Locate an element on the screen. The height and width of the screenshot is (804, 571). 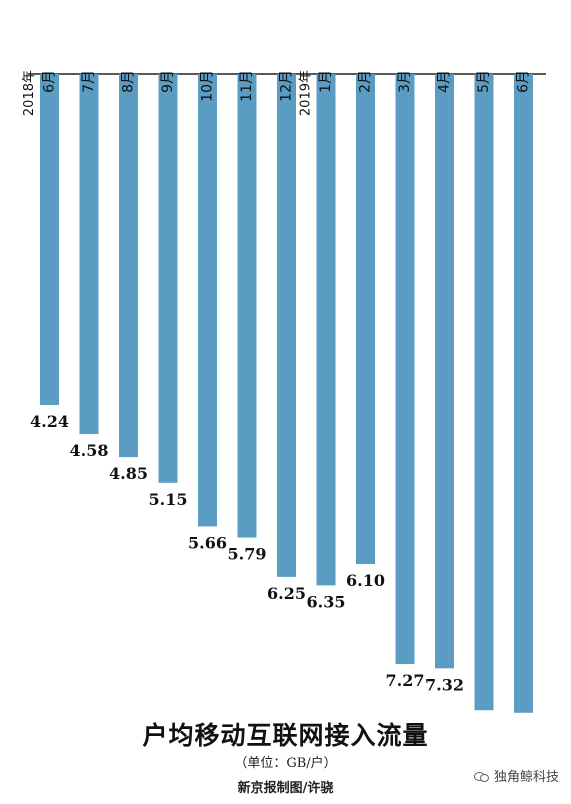
value-label-7: 6.25 is located at coordinates (286, 593).